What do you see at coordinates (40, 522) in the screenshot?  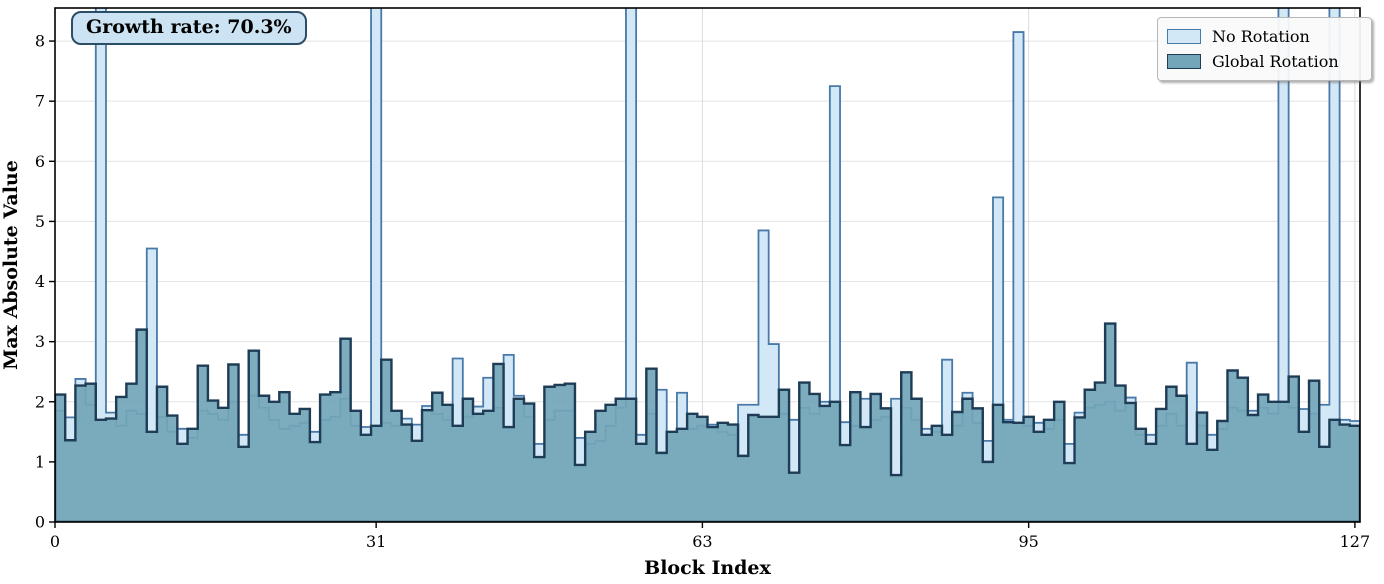 I see `y-tick-label: 0` at bounding box center [40, 522].